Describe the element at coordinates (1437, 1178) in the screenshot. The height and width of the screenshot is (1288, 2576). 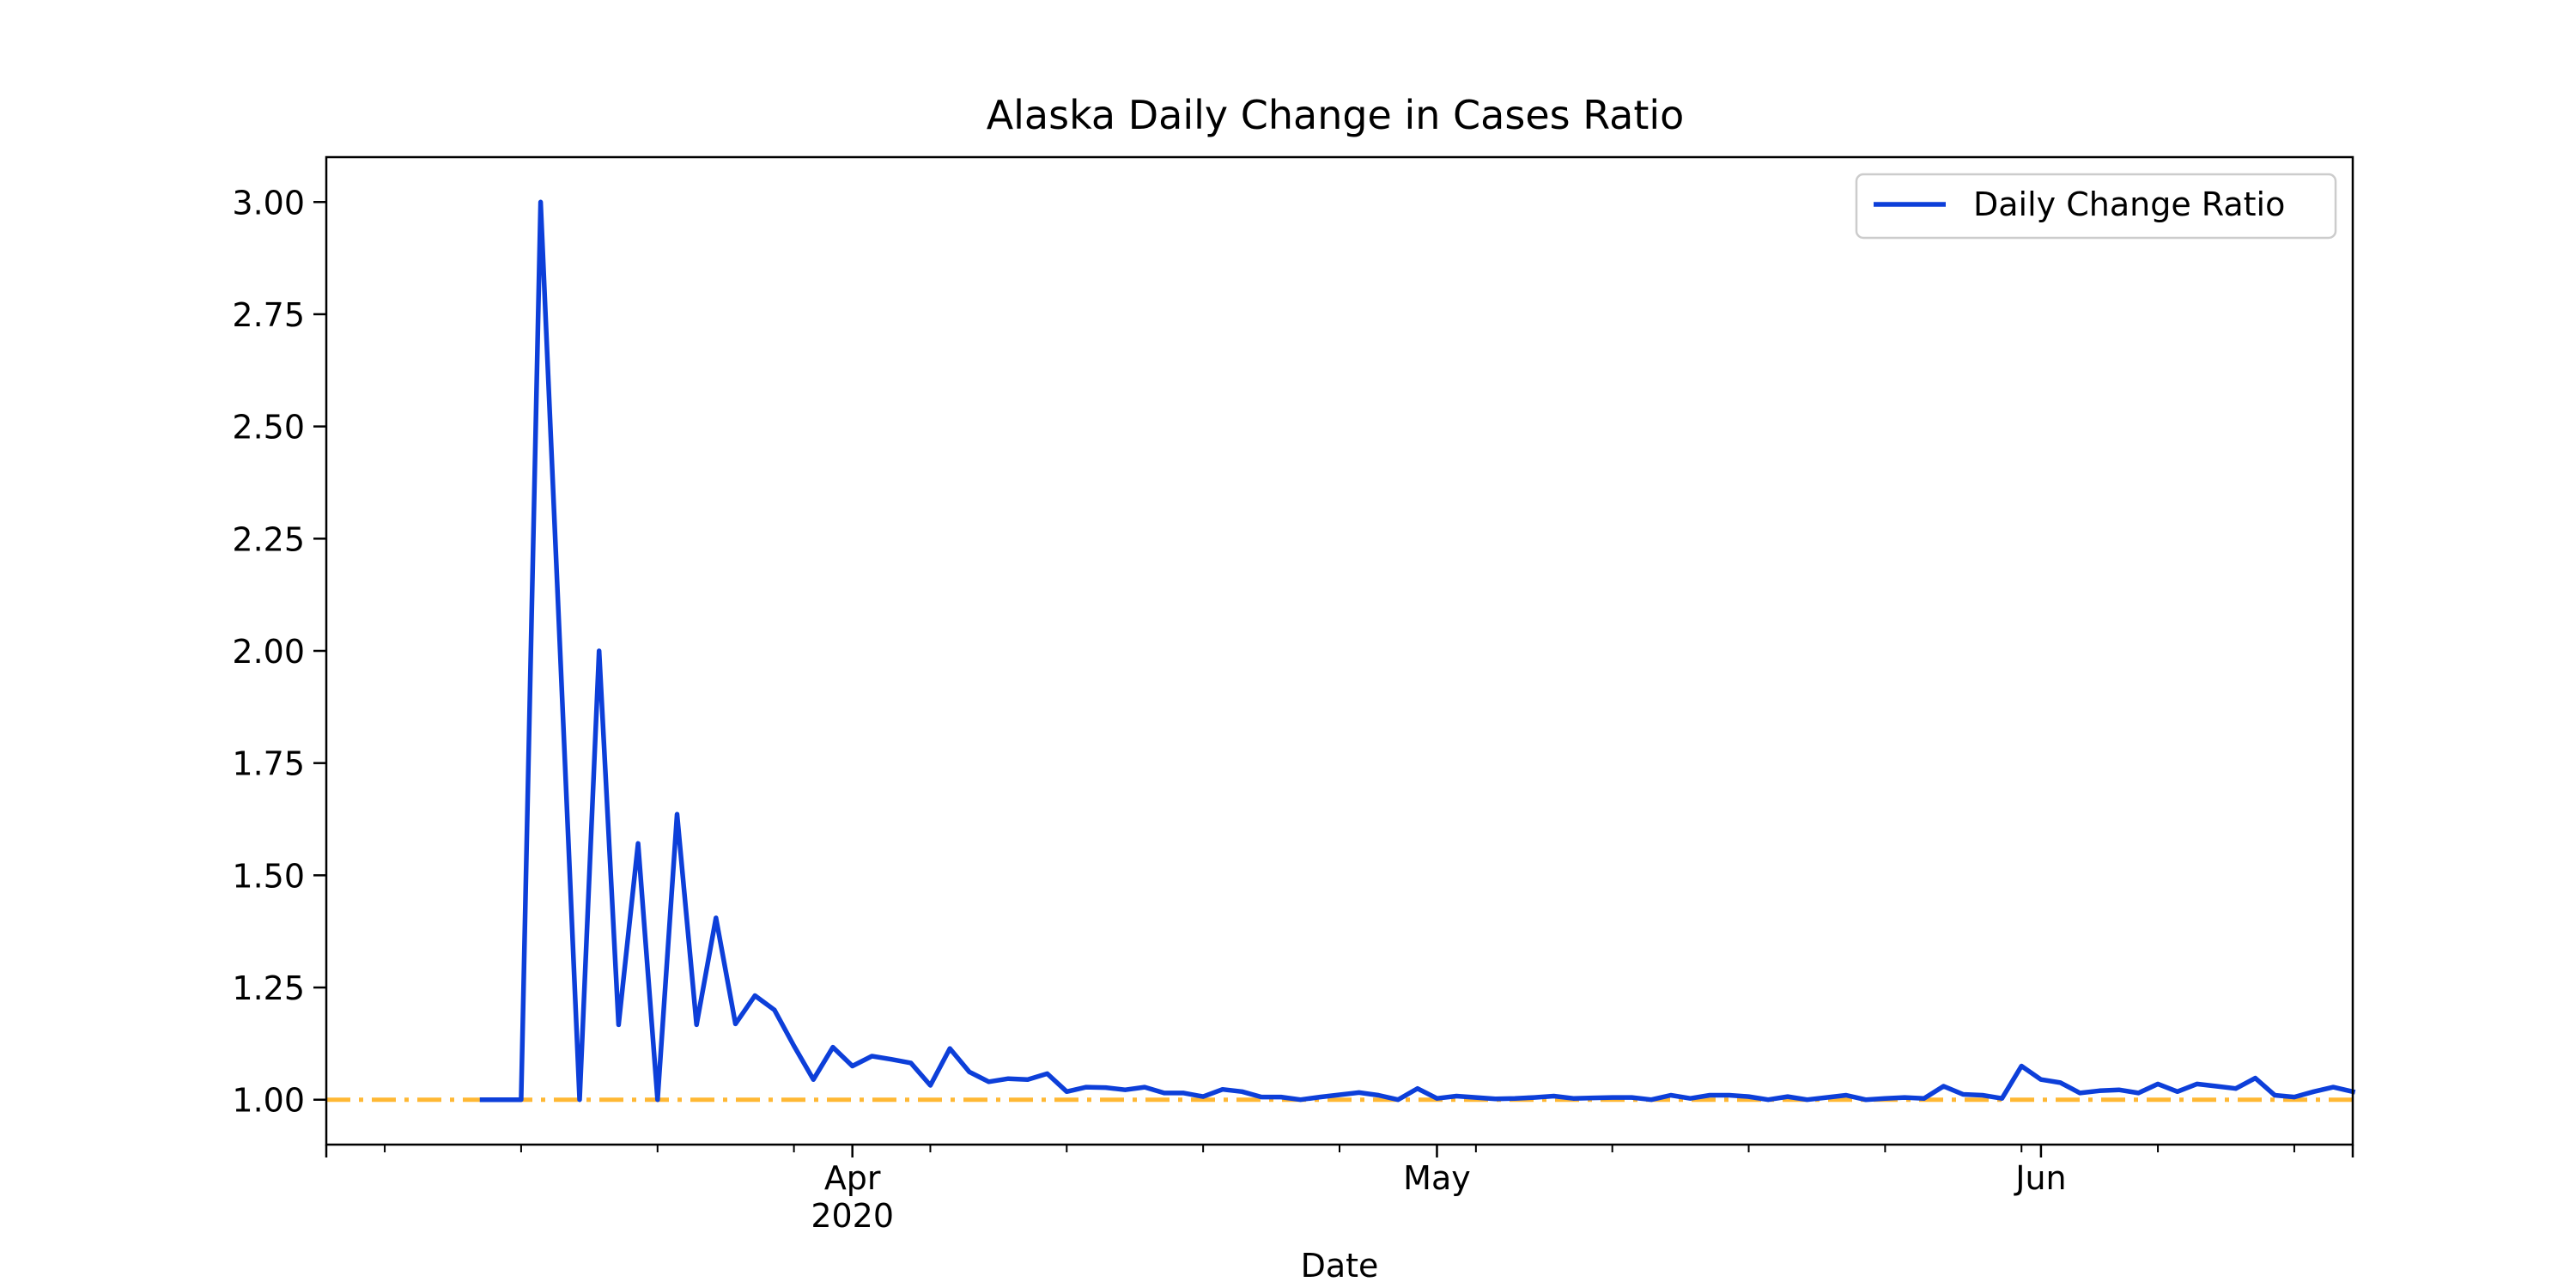
I see `x-tick-label: May` at that location.